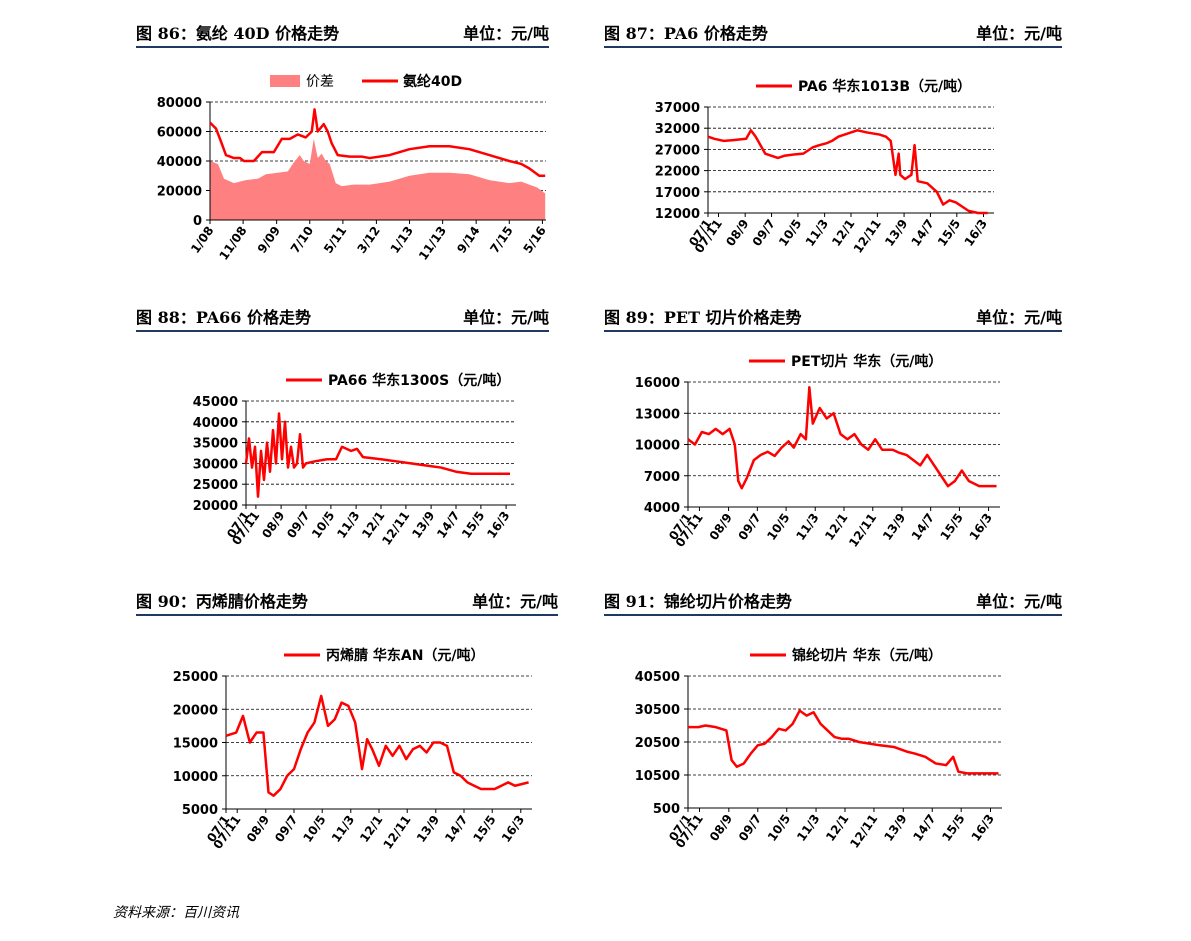 The height and width of the screenshot is (941, 1191). Describe the element at coordinates (686, 33) in the screenshot. I see `figure-87-title: 图 87：PA6 价格走势` at that location.